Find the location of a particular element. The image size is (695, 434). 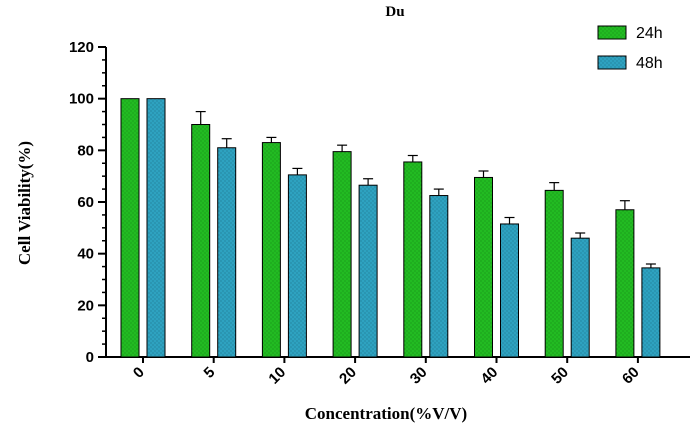

legend: 24h 48h is located at coordinates (630, 48).